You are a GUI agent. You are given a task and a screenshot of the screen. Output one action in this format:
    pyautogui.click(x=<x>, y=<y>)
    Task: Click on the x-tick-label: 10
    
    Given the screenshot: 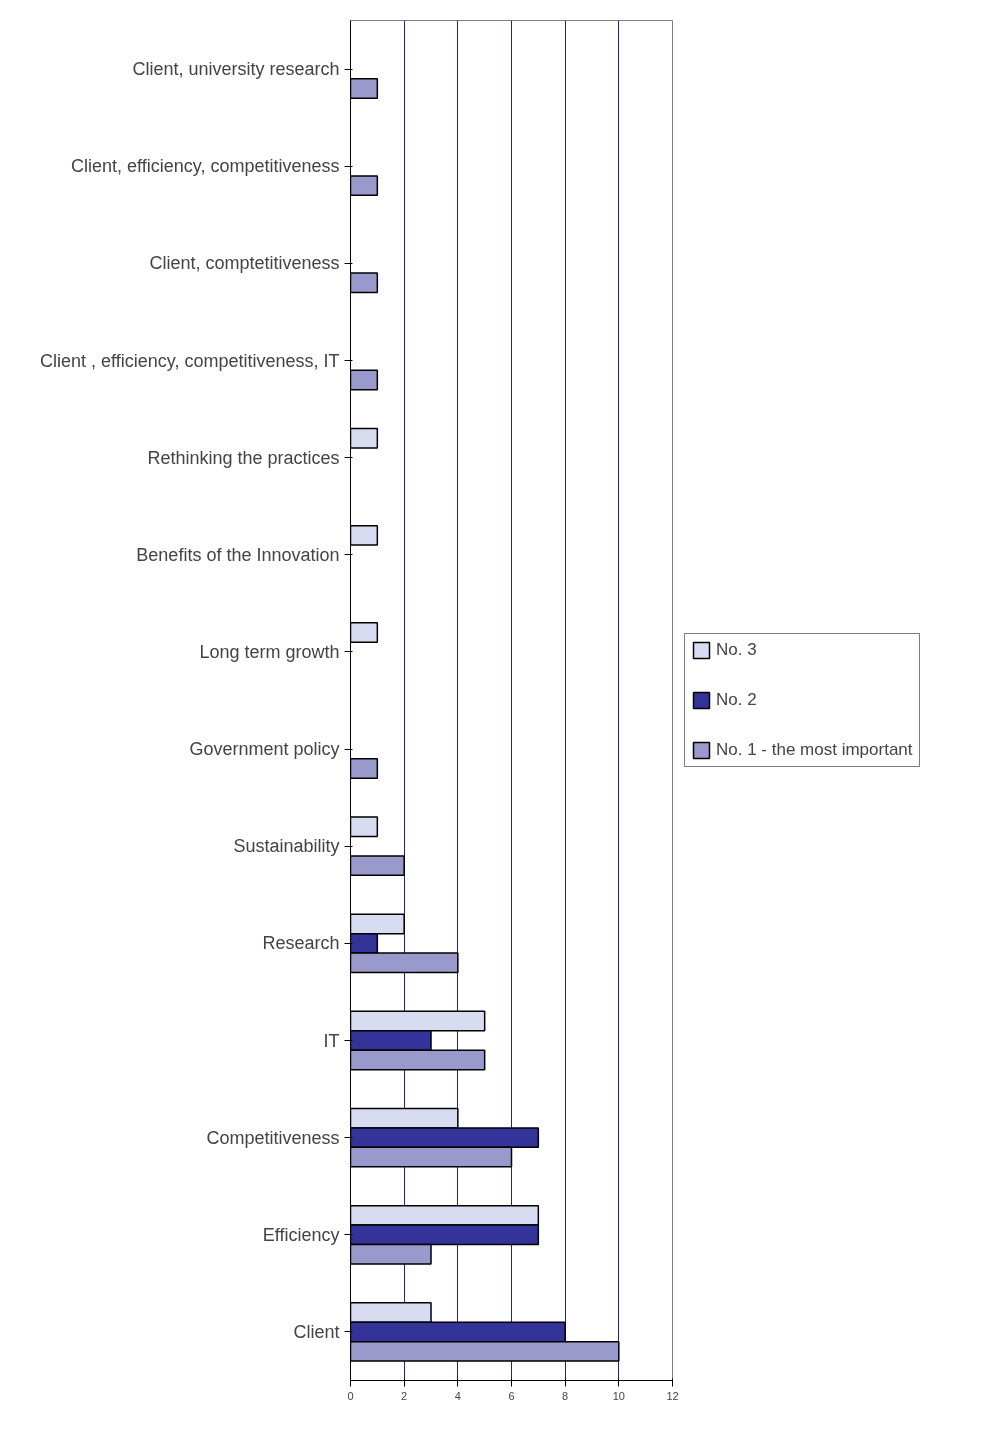 What is the action you would take?
    pyautogui.click(x=618, y=1395)
    